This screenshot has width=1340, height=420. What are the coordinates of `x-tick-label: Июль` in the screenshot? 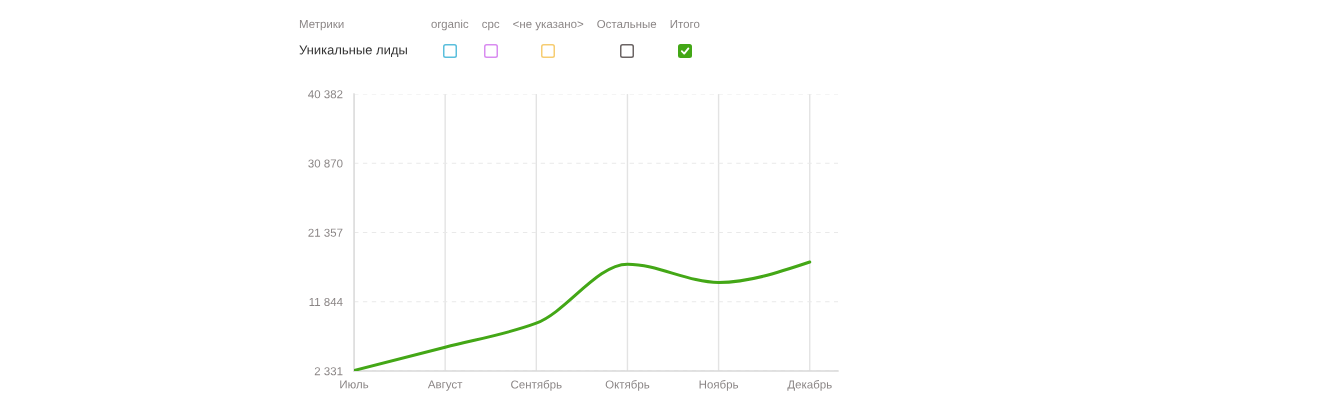 It's located at (354, 384).